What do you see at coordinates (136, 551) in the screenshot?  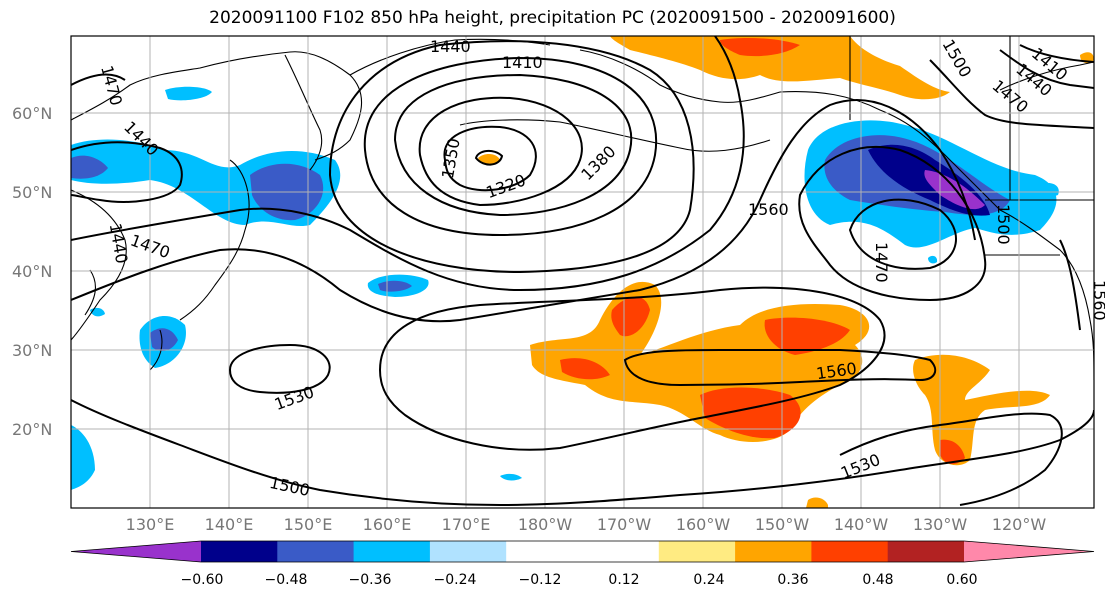 I see `colorbar-extend-min` at bounding box center [136, 551].